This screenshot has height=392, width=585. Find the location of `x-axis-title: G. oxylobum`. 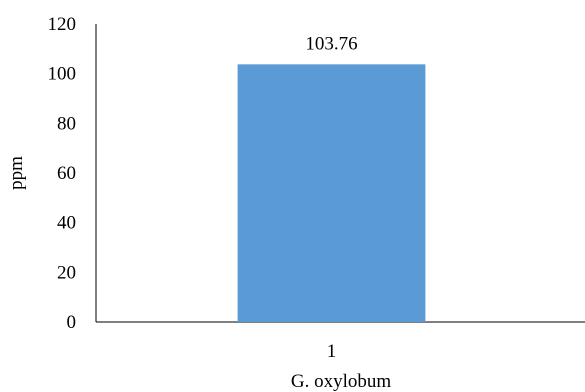

x-axis-title: G. oxylobum is located at coordinates (341, 381).